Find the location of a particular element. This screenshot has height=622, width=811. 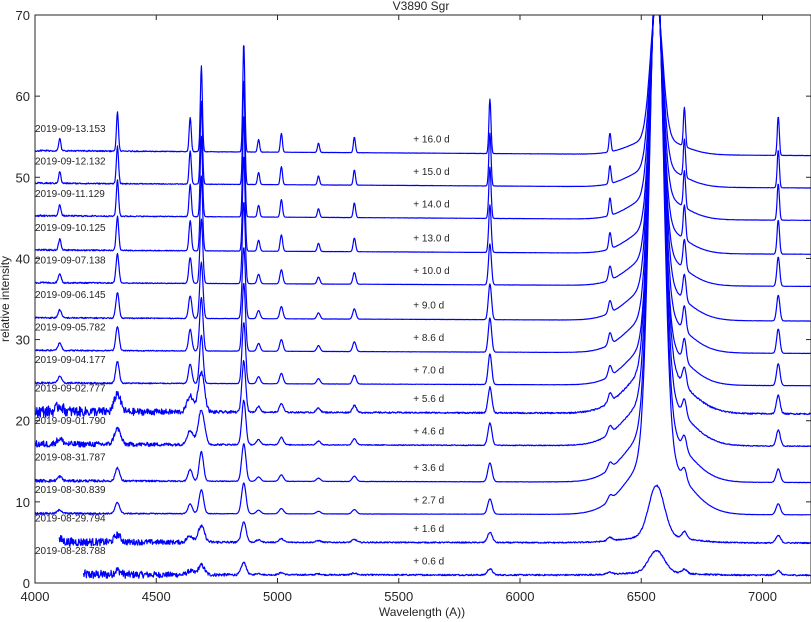

x-tick-label: 4000 is located at coordinates (35, 596).